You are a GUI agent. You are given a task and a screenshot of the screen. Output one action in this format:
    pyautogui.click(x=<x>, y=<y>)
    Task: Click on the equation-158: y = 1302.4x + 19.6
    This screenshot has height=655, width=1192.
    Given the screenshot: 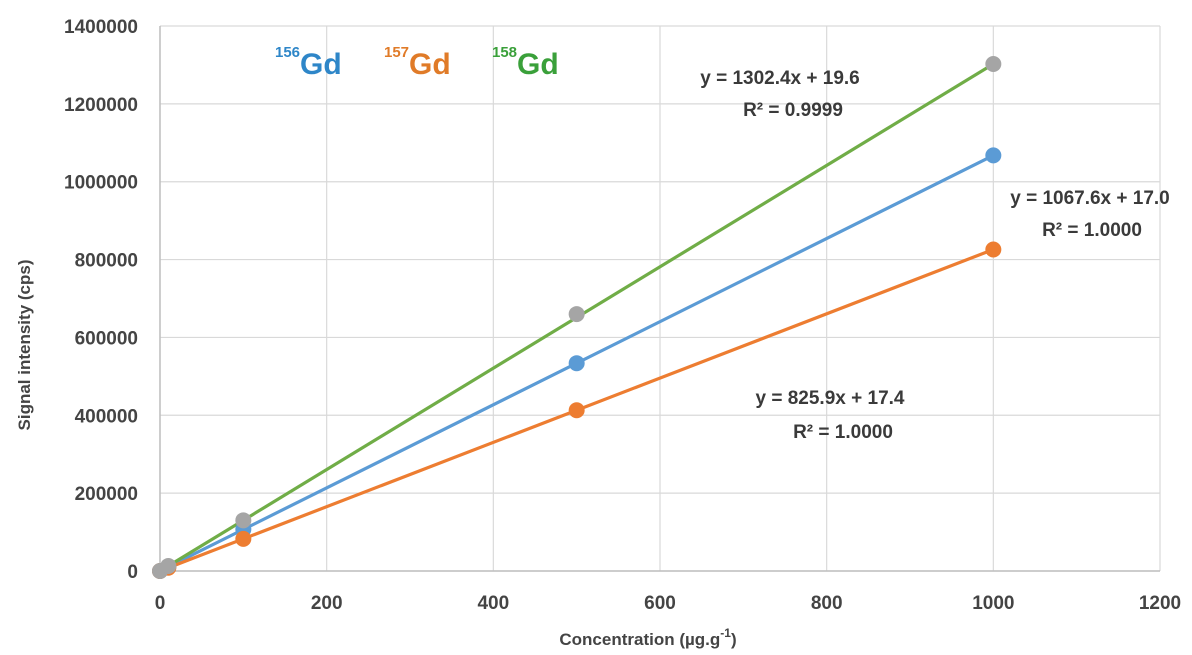 What is the action you would take?
    pyautogui.click(x=780, y=78)
    